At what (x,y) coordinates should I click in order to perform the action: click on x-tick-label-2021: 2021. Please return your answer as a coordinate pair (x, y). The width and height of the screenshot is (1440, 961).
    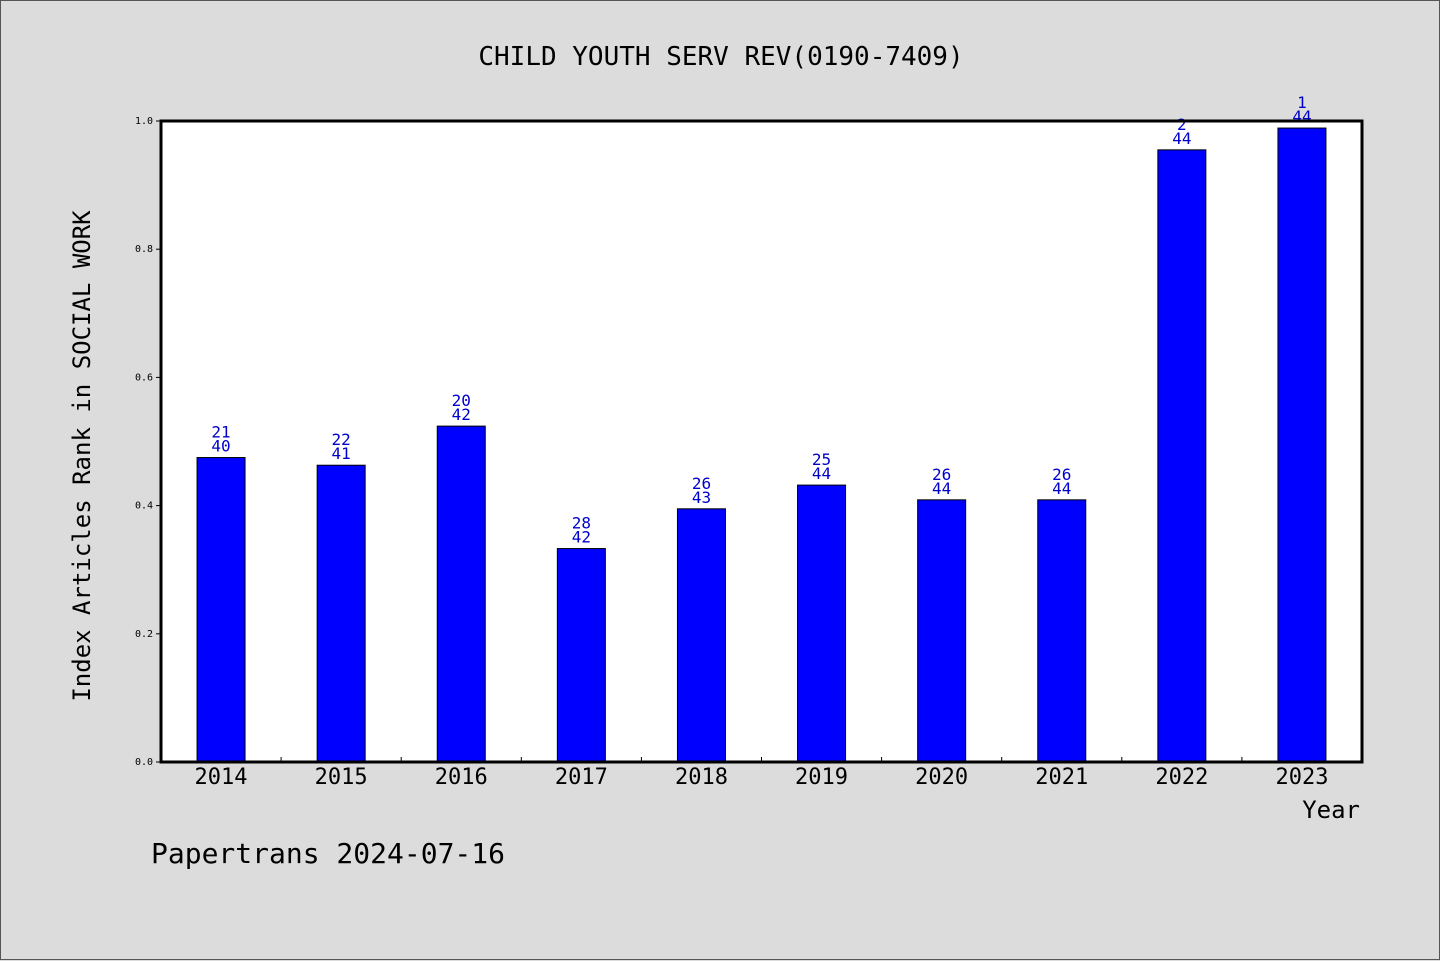
    Looking at the image, I should click on (1061, 777).